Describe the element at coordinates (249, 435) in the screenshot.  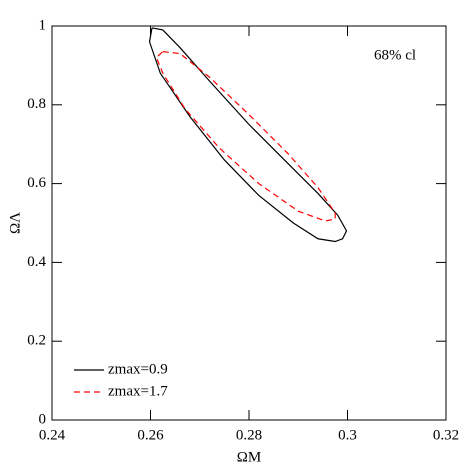
I see `x-tick-label: 0.28` at that location.